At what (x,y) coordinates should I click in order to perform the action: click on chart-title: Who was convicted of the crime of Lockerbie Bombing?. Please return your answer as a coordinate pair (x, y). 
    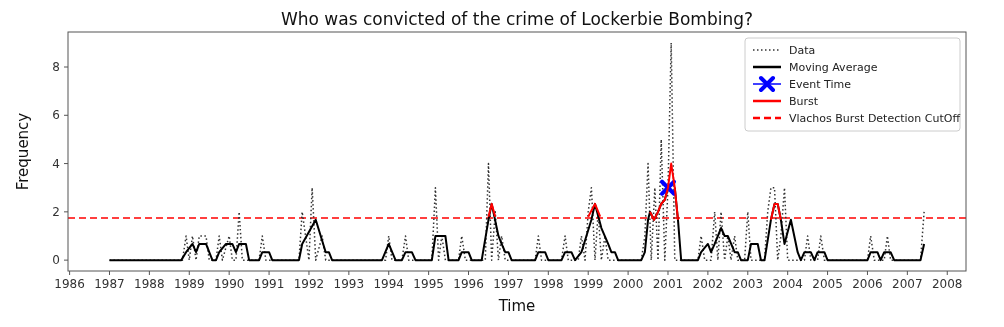
    Looking at the image, I should click on (517, 19).